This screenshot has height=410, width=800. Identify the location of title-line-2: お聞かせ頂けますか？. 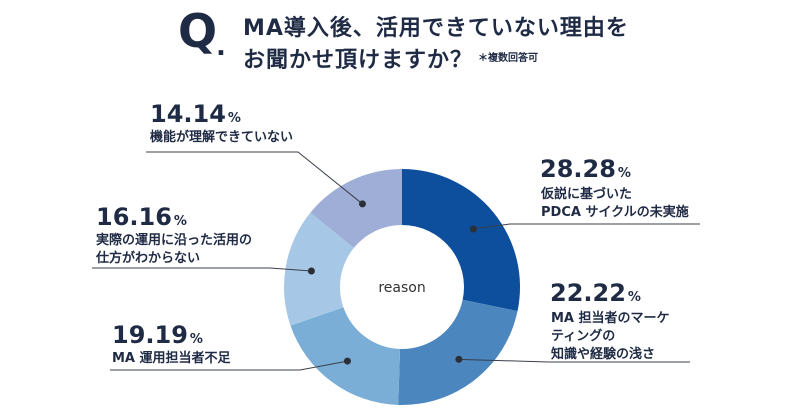
(358, 60).